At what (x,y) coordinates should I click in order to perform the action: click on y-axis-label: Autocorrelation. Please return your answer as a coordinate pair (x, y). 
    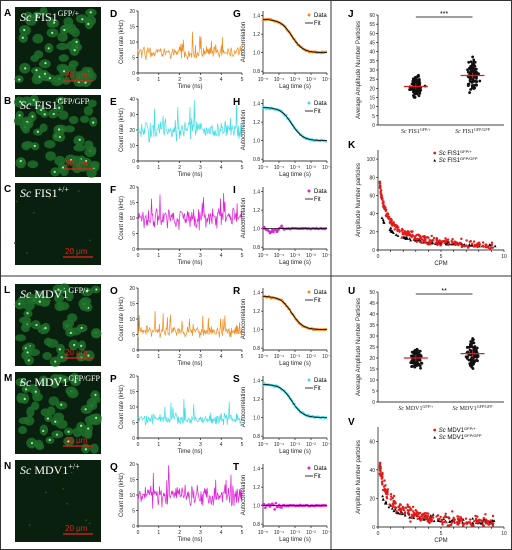
    Looking at the image, I should click on (244, 495).